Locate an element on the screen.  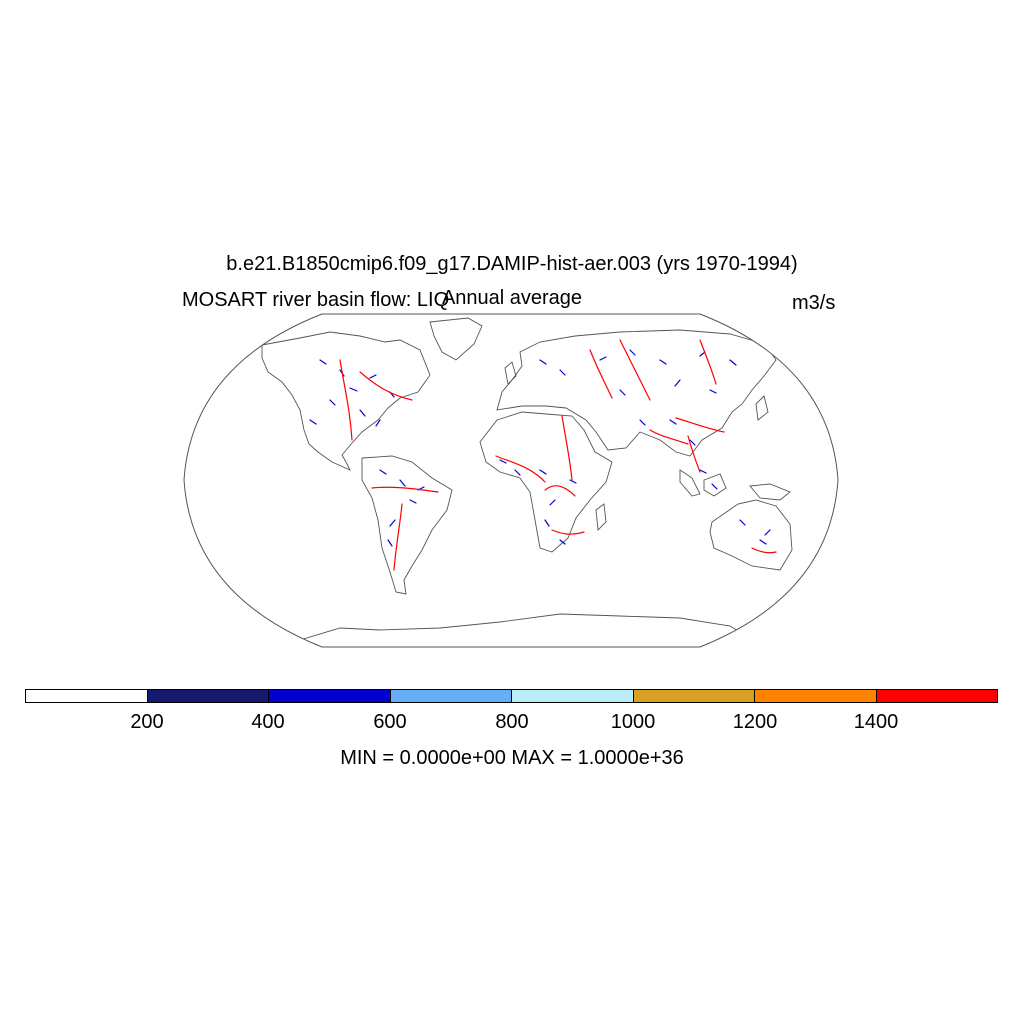
river-network is located at coordinates (543, 455).